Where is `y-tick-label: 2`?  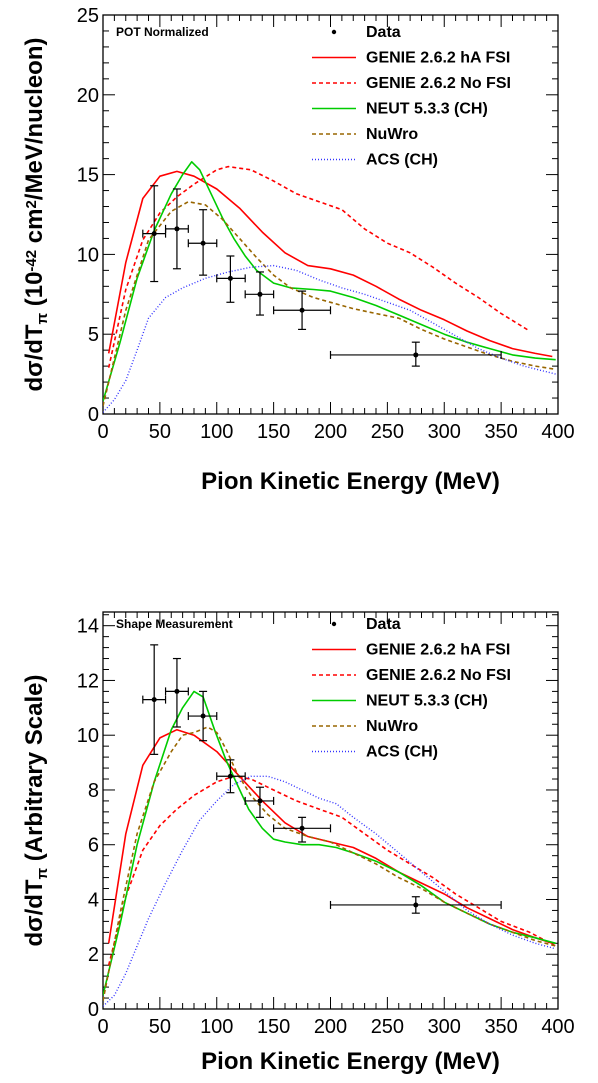
y-tick-label: 2 is located at coordinates (93, 955).